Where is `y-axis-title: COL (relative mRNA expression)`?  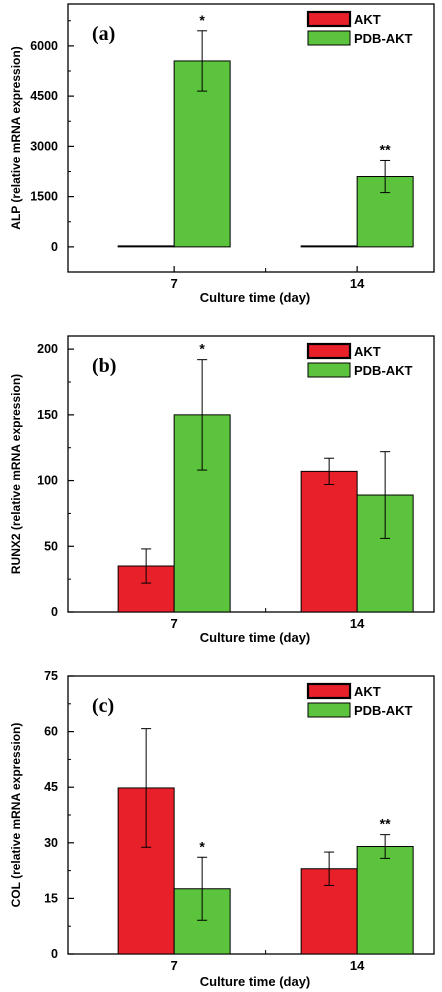
y-axis-title: COL (relative mRNA expression) is located at coordinates (16, 815).